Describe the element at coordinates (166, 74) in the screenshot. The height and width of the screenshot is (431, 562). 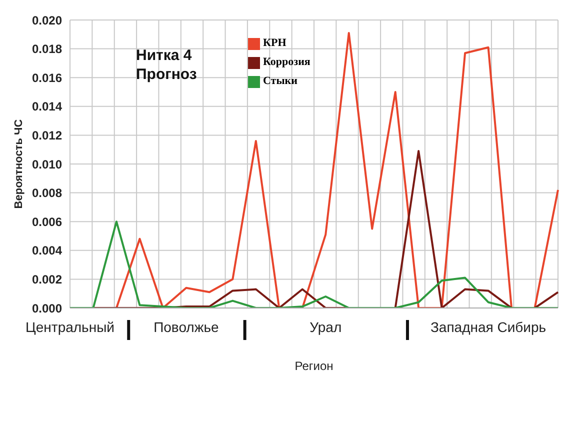
I see `text: Прогноз` at that location.